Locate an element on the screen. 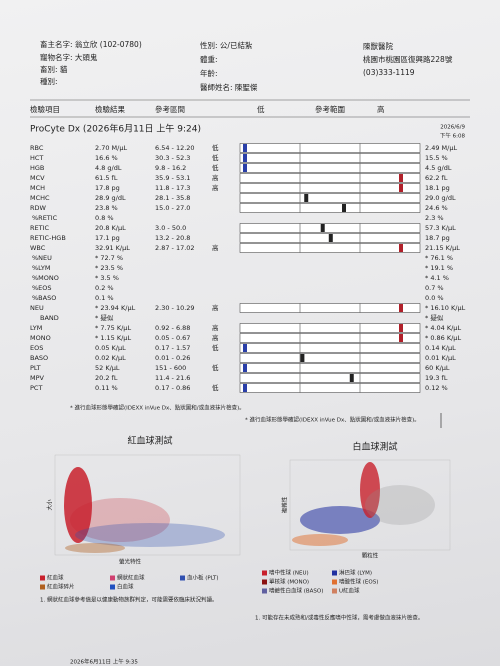 The image size is (500, 666). reference-range: 0.05 - 0.67 is located at coordinates (172, 338).